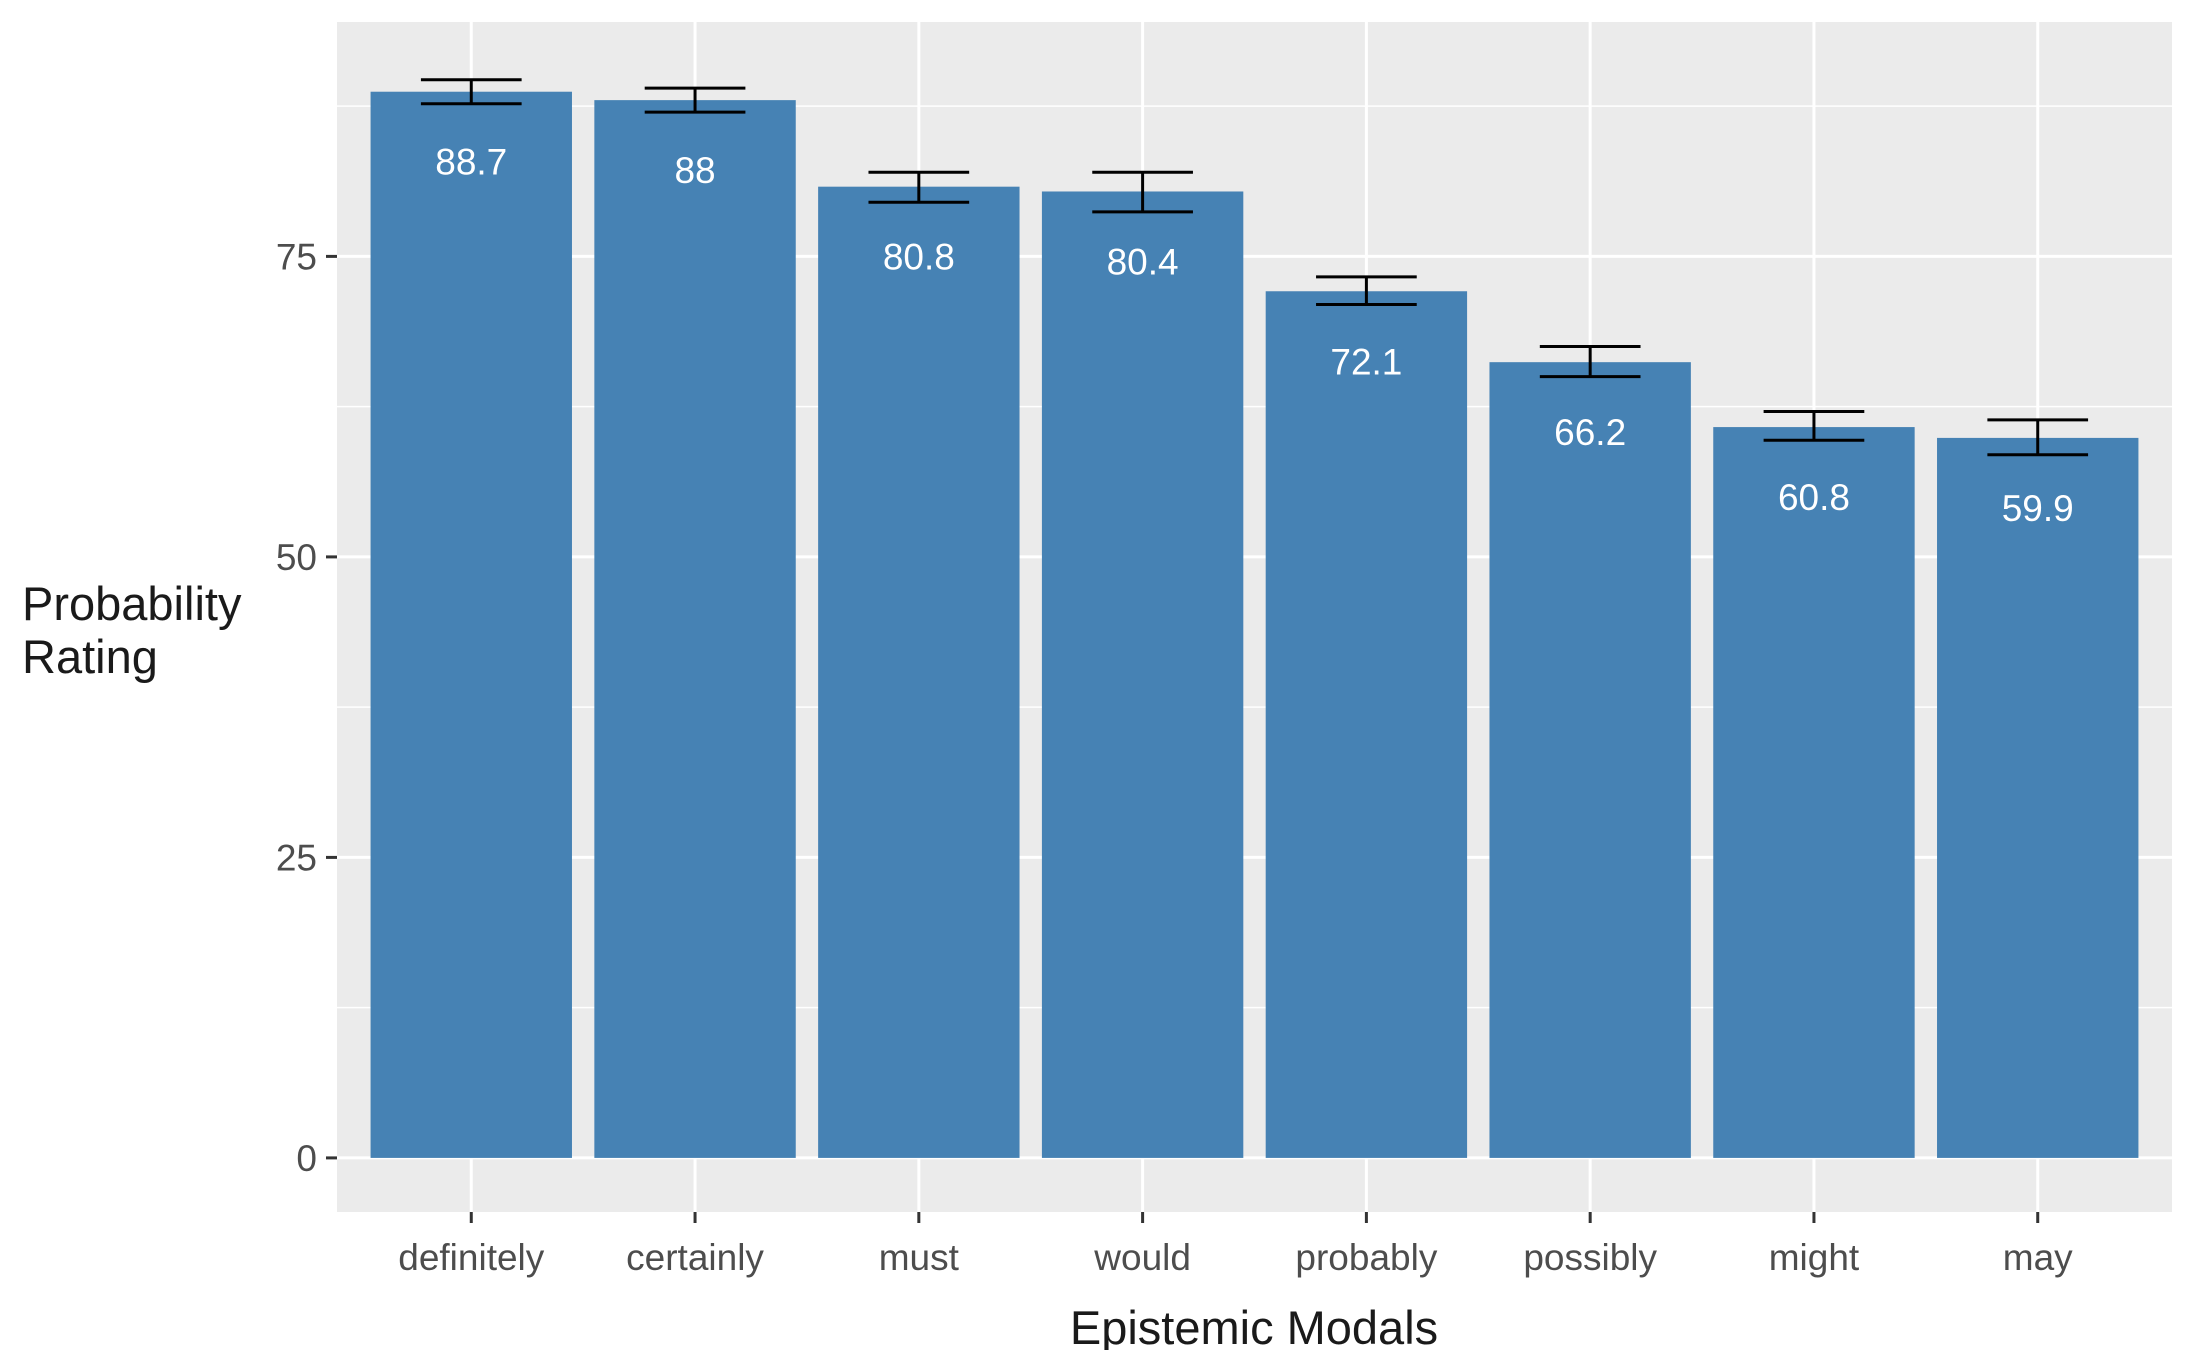 Image resolution: width=2187 pixels, height=1350 pixels. What do you see at coordinates (1366, 724) in the screenshot?
I see `bar-probably` at bounding box center [1366, 724].